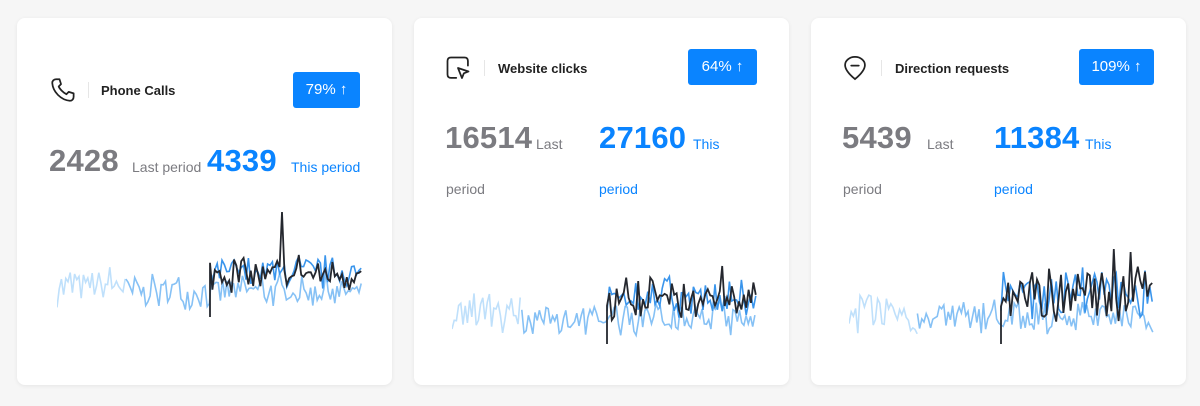 The width and height of the screenshot is (1200, 406). What do you see at coordinates (1116, 67) in the screenshot?
I see `percent-change-badge: 109% ↑` at bounding box center [1116, 67].